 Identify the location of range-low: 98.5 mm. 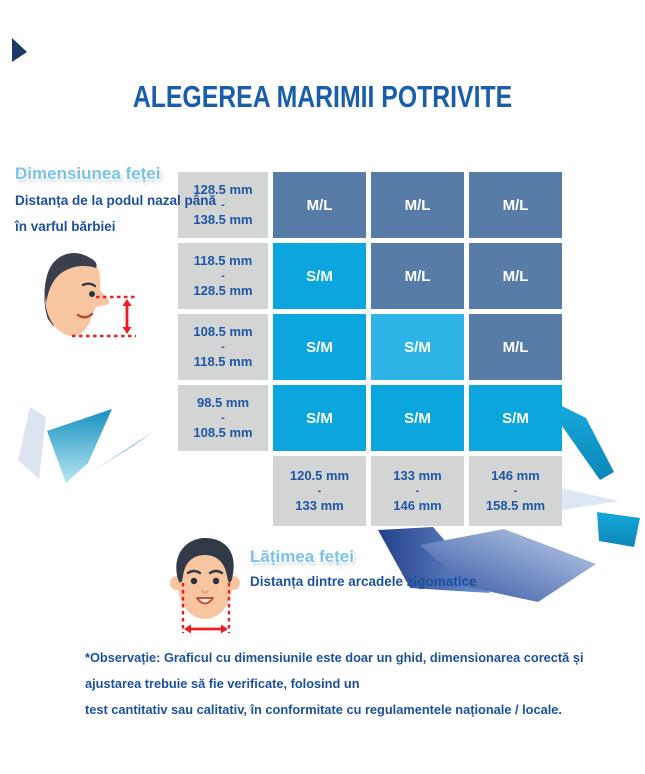
(223, 402).